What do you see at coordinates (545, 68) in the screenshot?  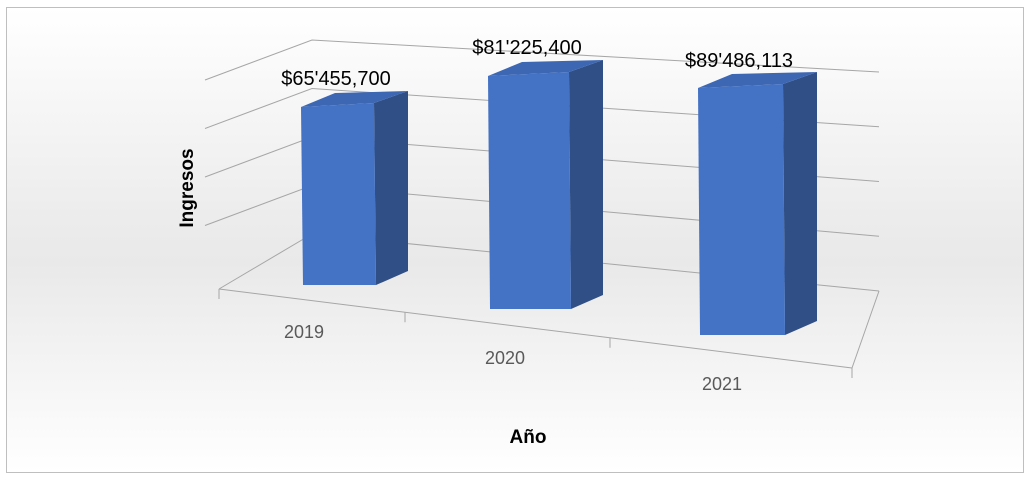 I see `bar-top-2020` at bounding box center [545, 68].